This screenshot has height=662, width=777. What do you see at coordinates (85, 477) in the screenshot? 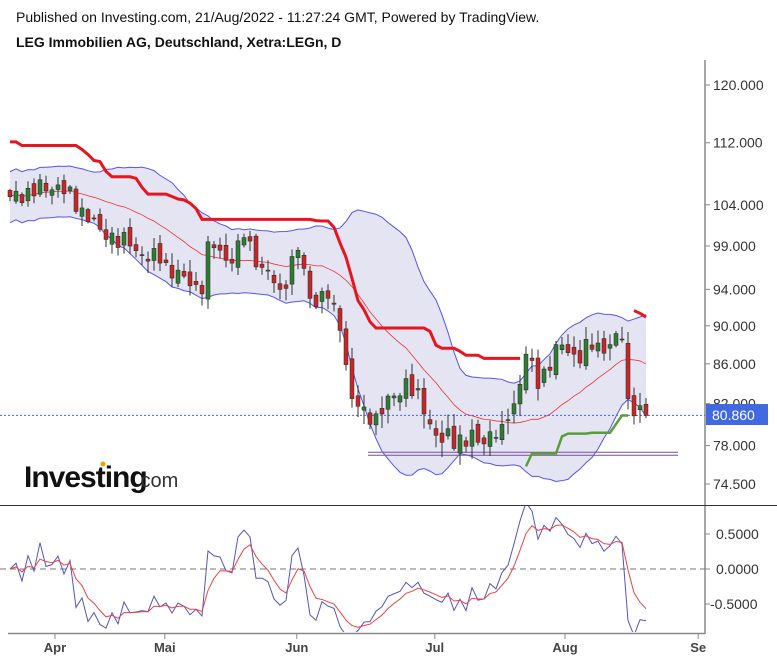
I see `logo-text: Investing` at bounding box center [85, 477].